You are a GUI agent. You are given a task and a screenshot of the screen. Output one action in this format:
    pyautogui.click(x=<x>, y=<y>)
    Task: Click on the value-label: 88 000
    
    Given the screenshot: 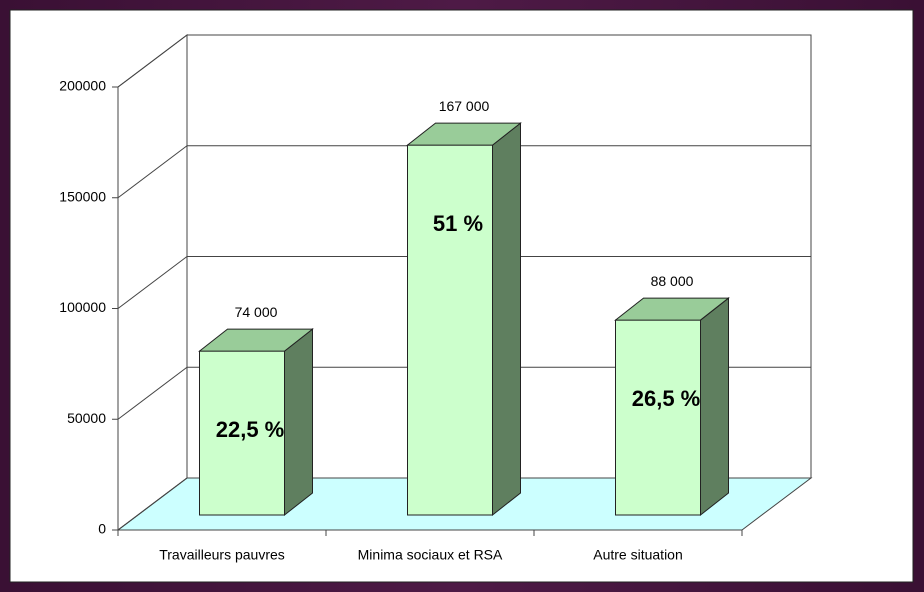 What is the action you would take?
    pyautogui.click(x=672, y=281)
    